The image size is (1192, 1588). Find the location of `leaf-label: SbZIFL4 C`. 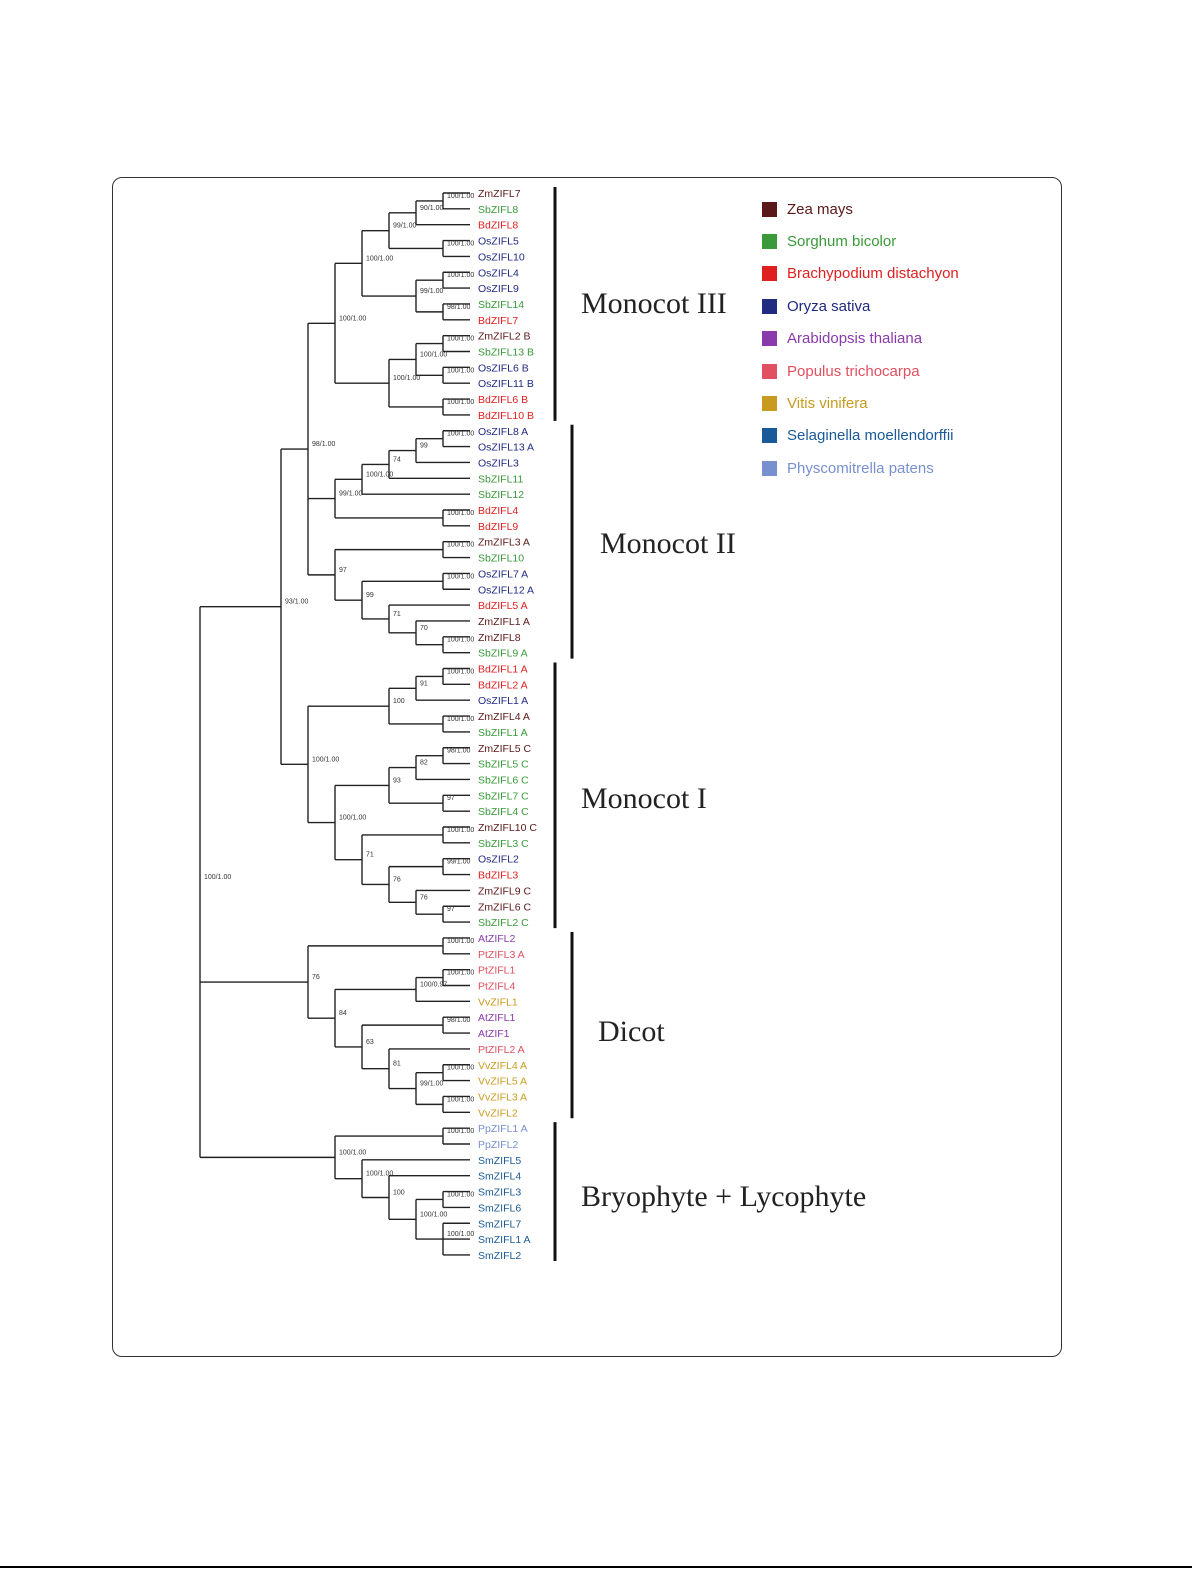

leaf-label: SbZIFL4 C is located at coordinates (503, 812).